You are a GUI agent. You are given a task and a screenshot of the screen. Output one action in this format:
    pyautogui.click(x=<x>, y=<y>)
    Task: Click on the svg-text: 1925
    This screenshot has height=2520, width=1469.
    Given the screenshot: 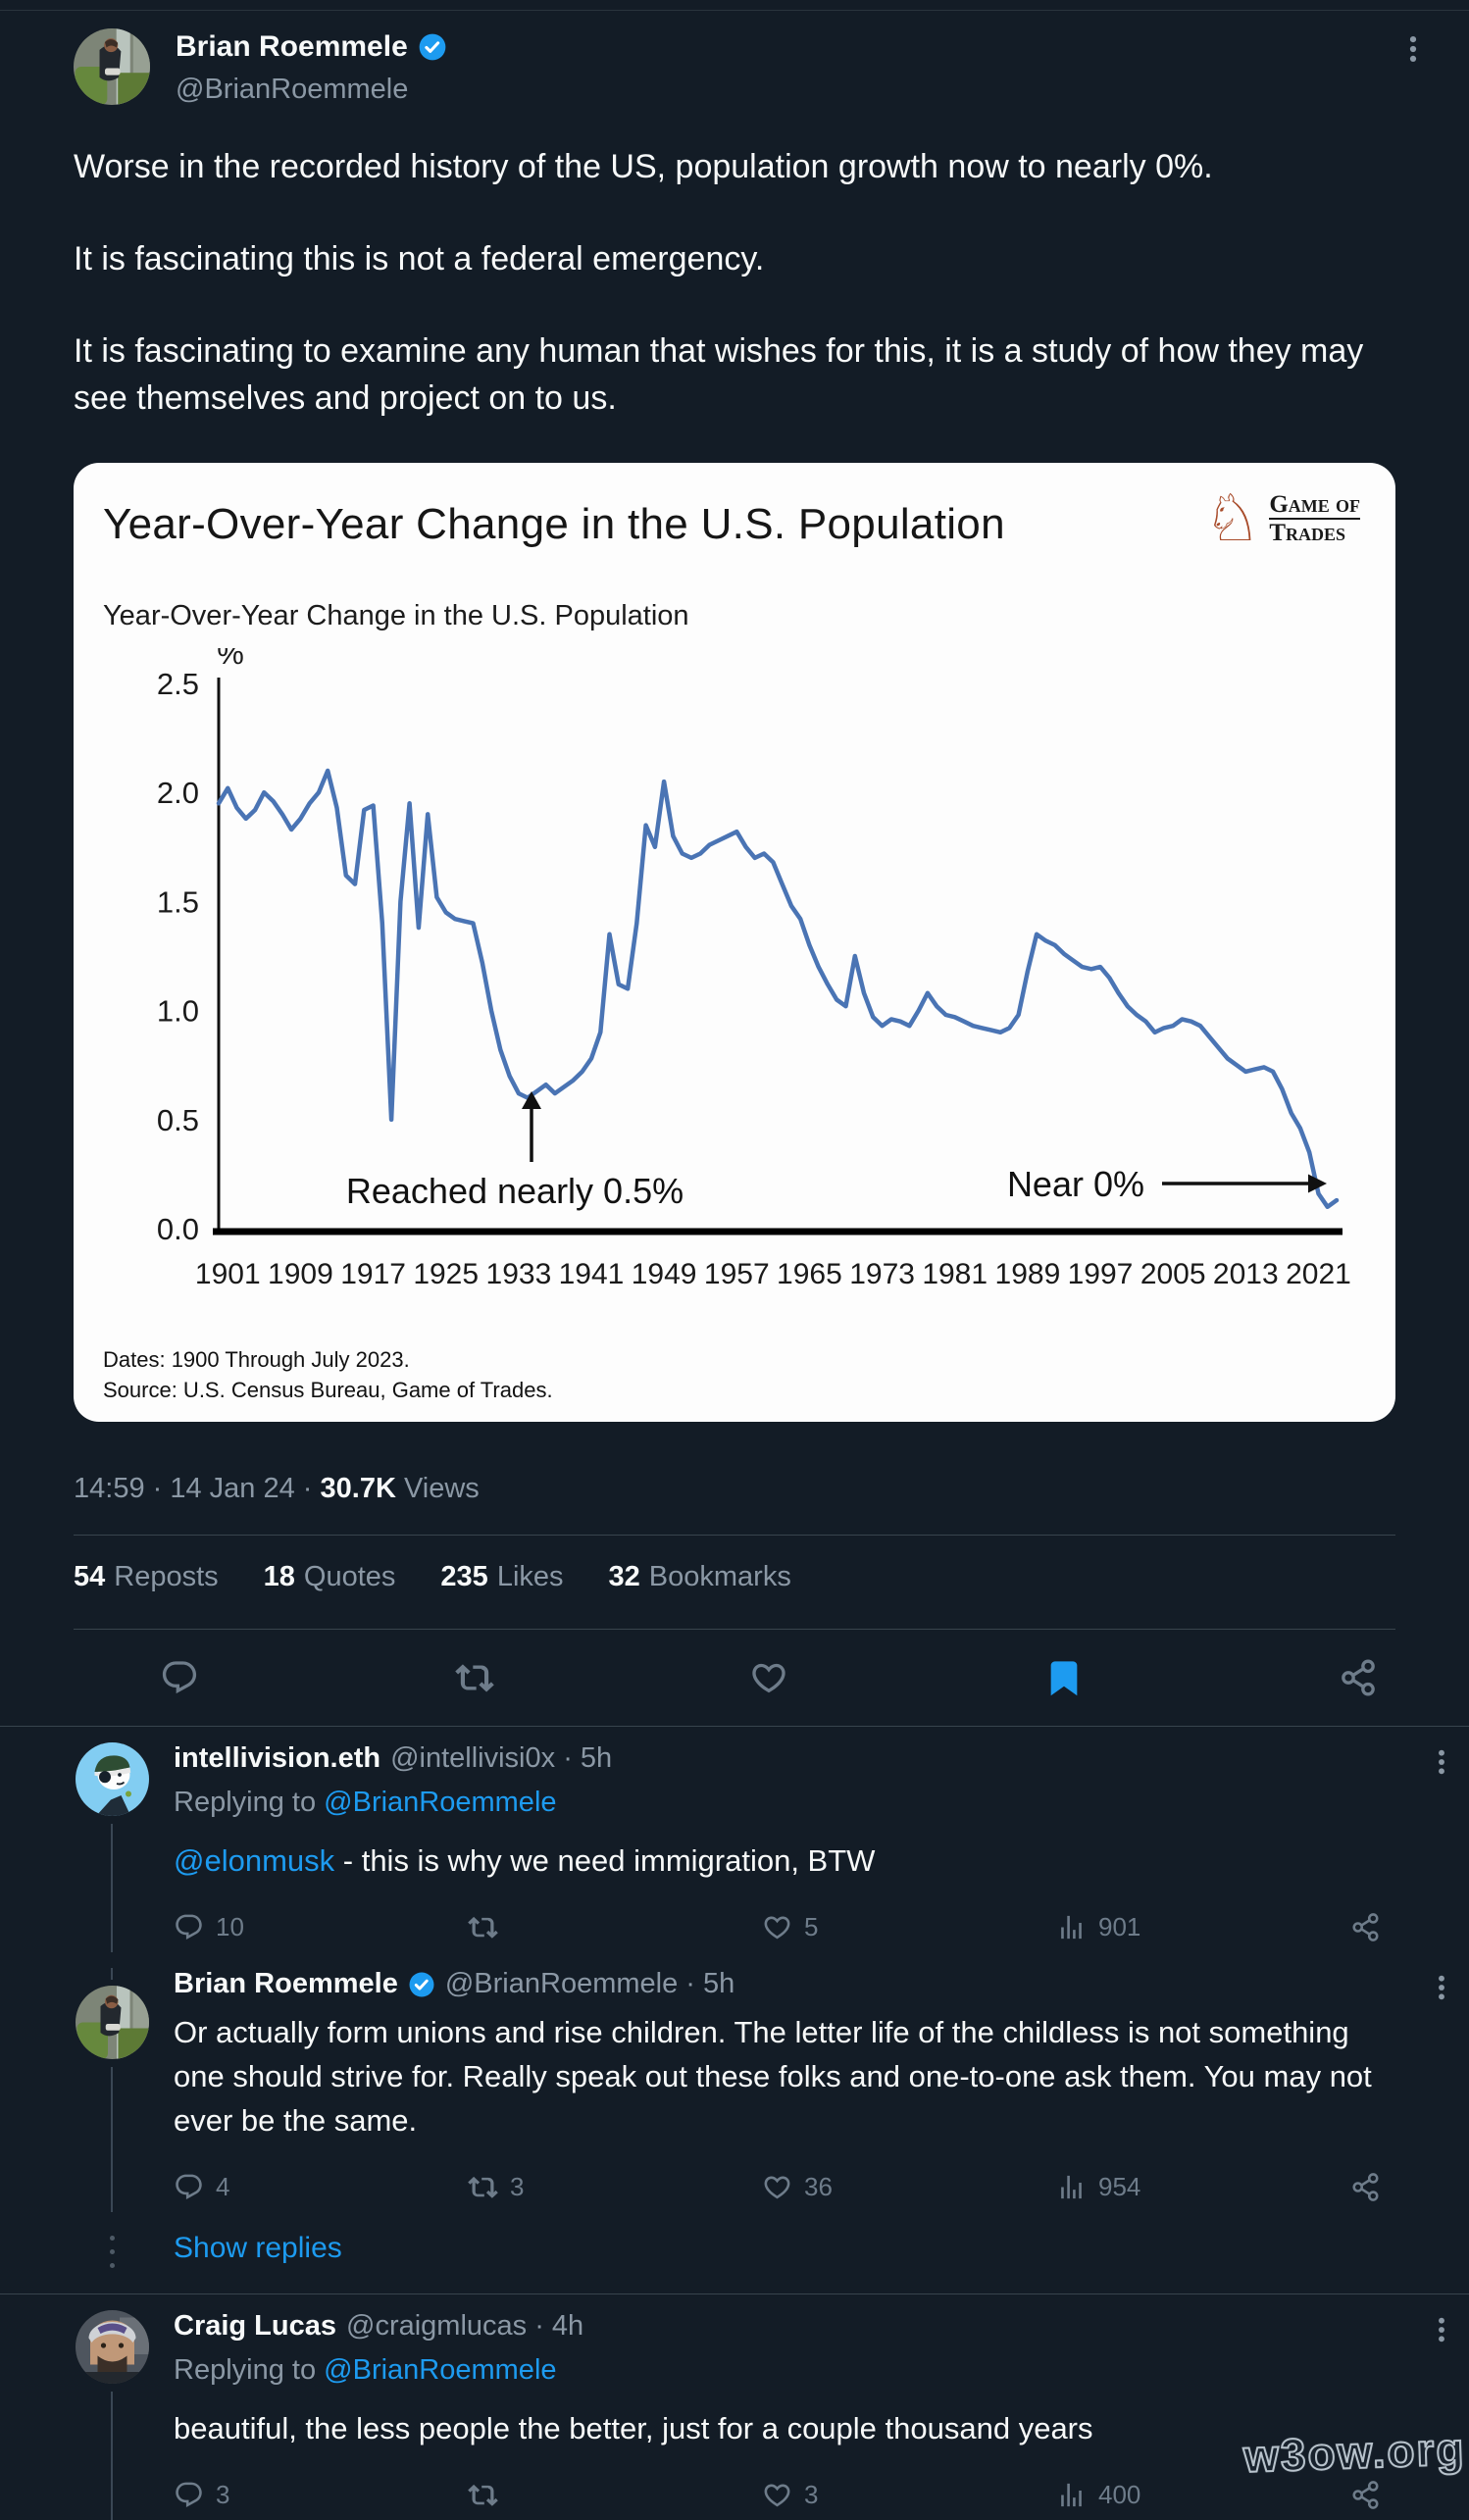 What is the action you would take?
    pyautogui.click(x=446, y=1274)
    